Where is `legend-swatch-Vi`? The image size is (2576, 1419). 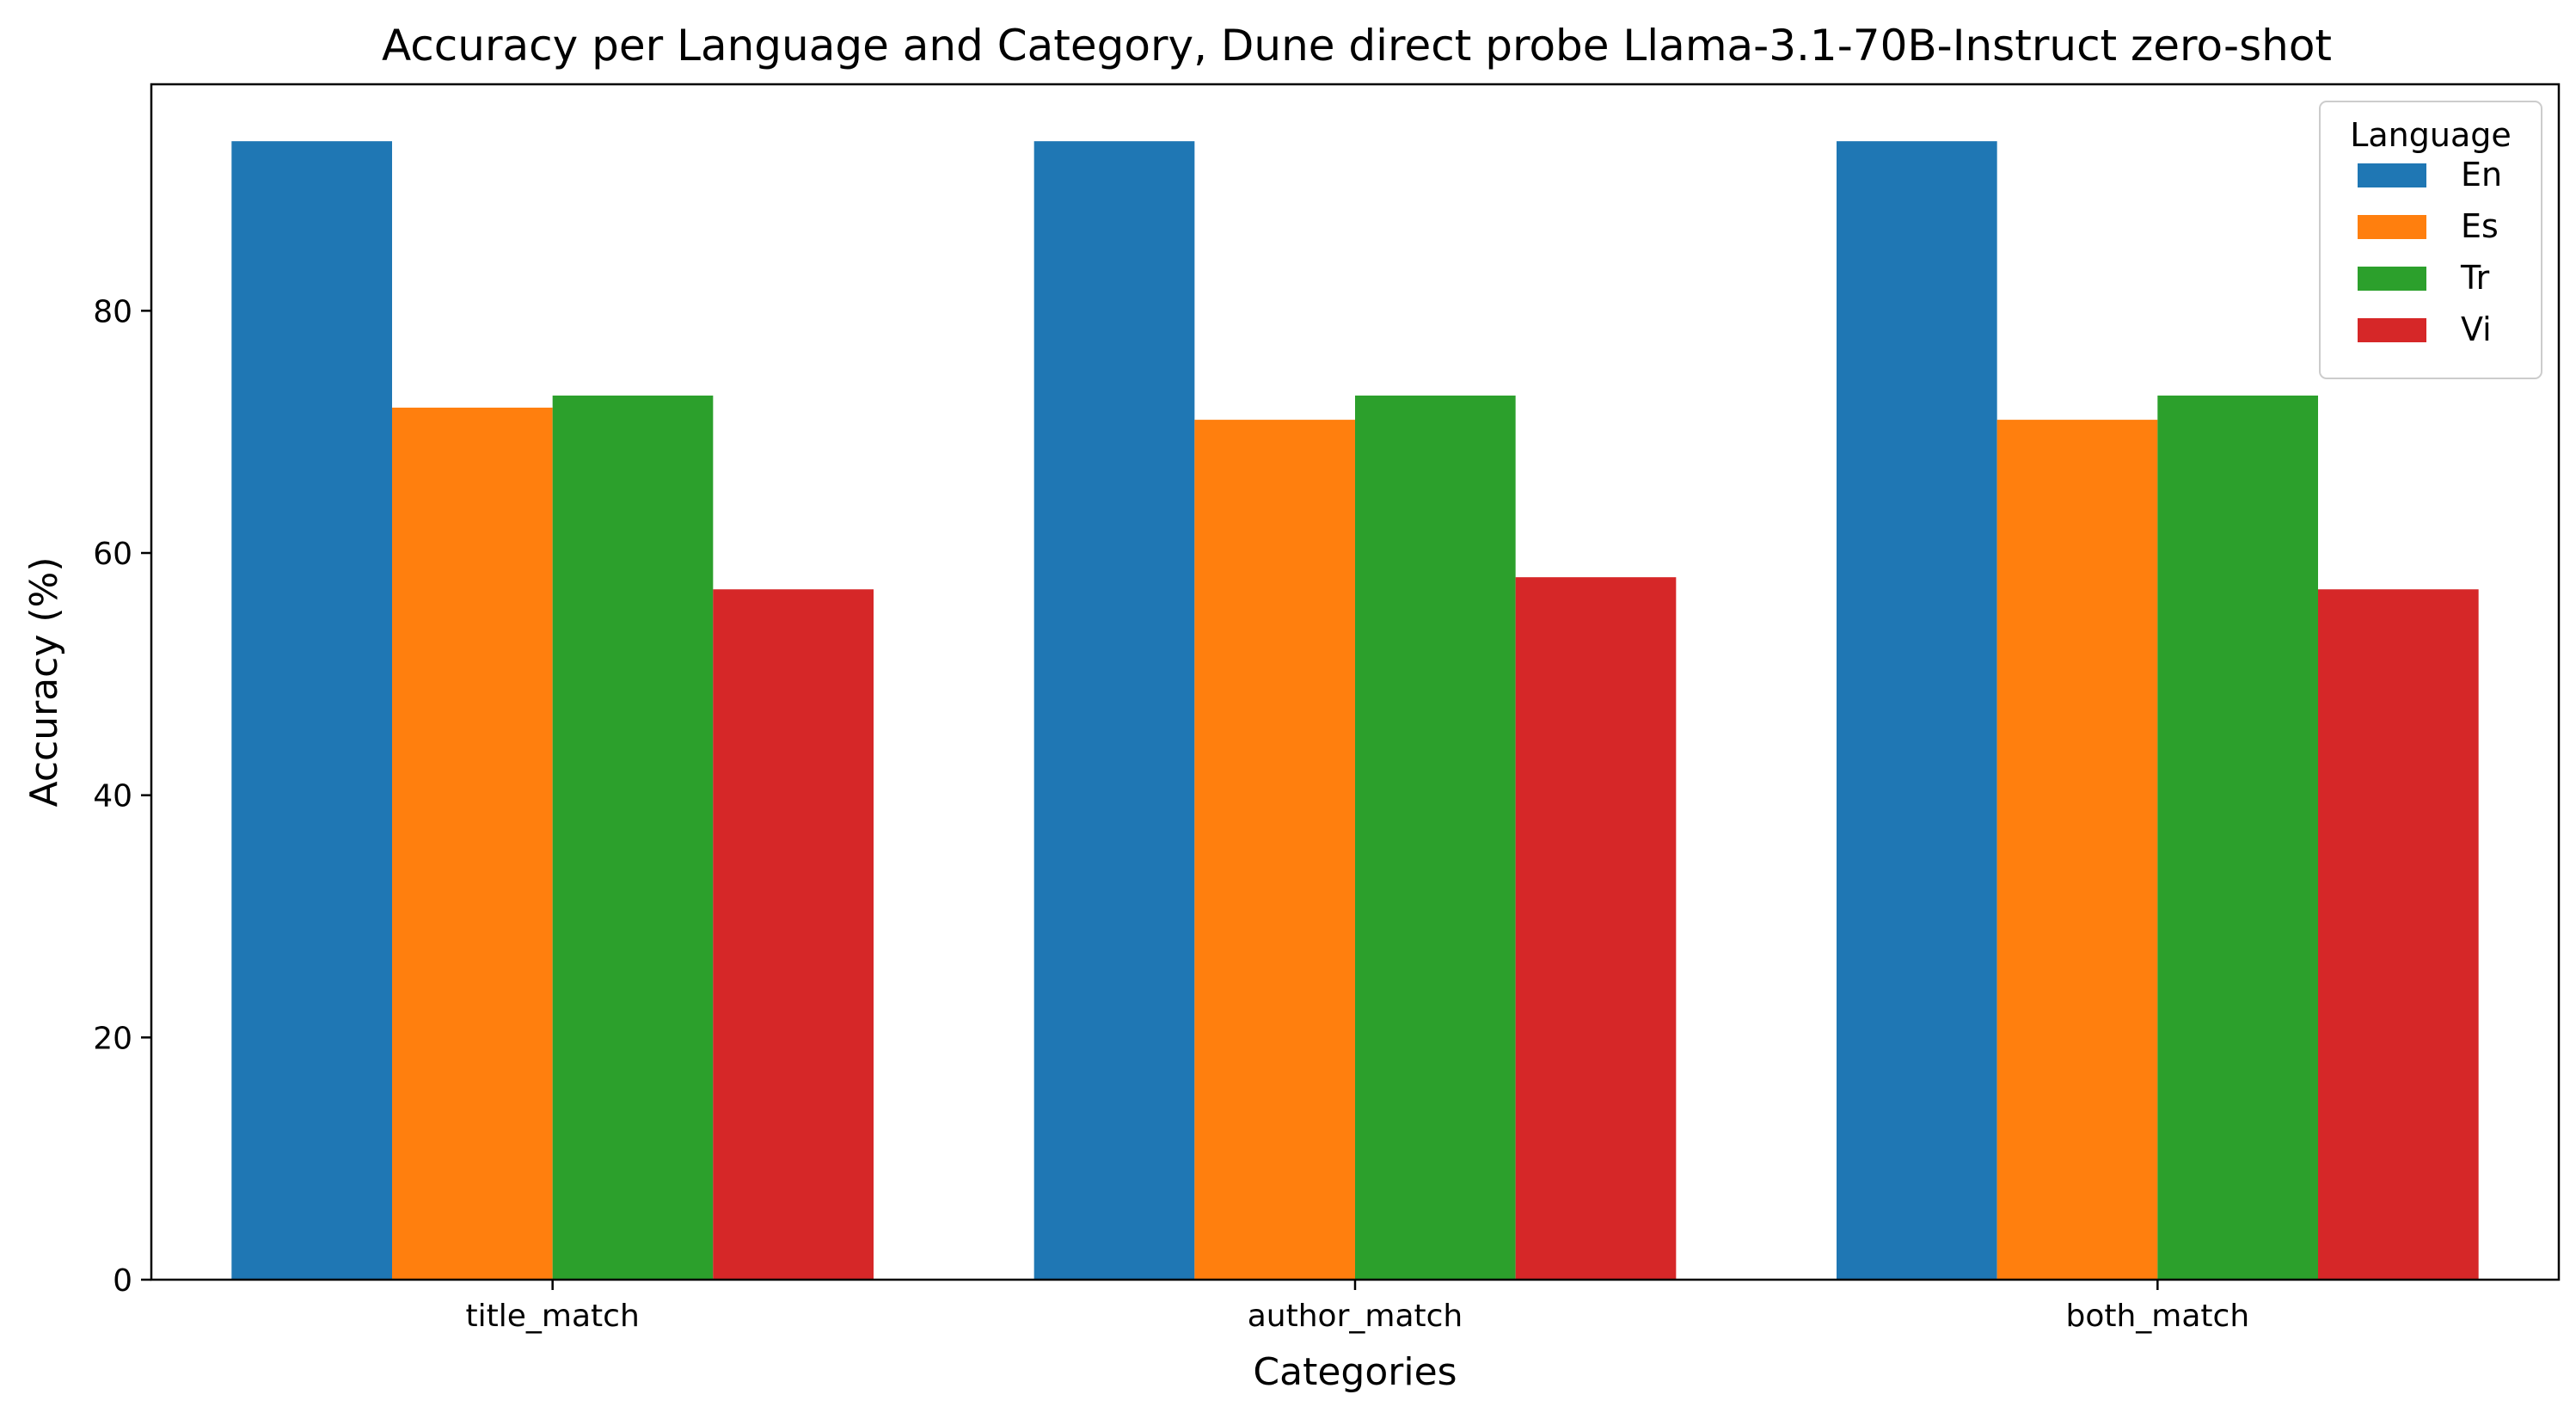 legend-swatch-Vi is located at coordinates (2392, 330).